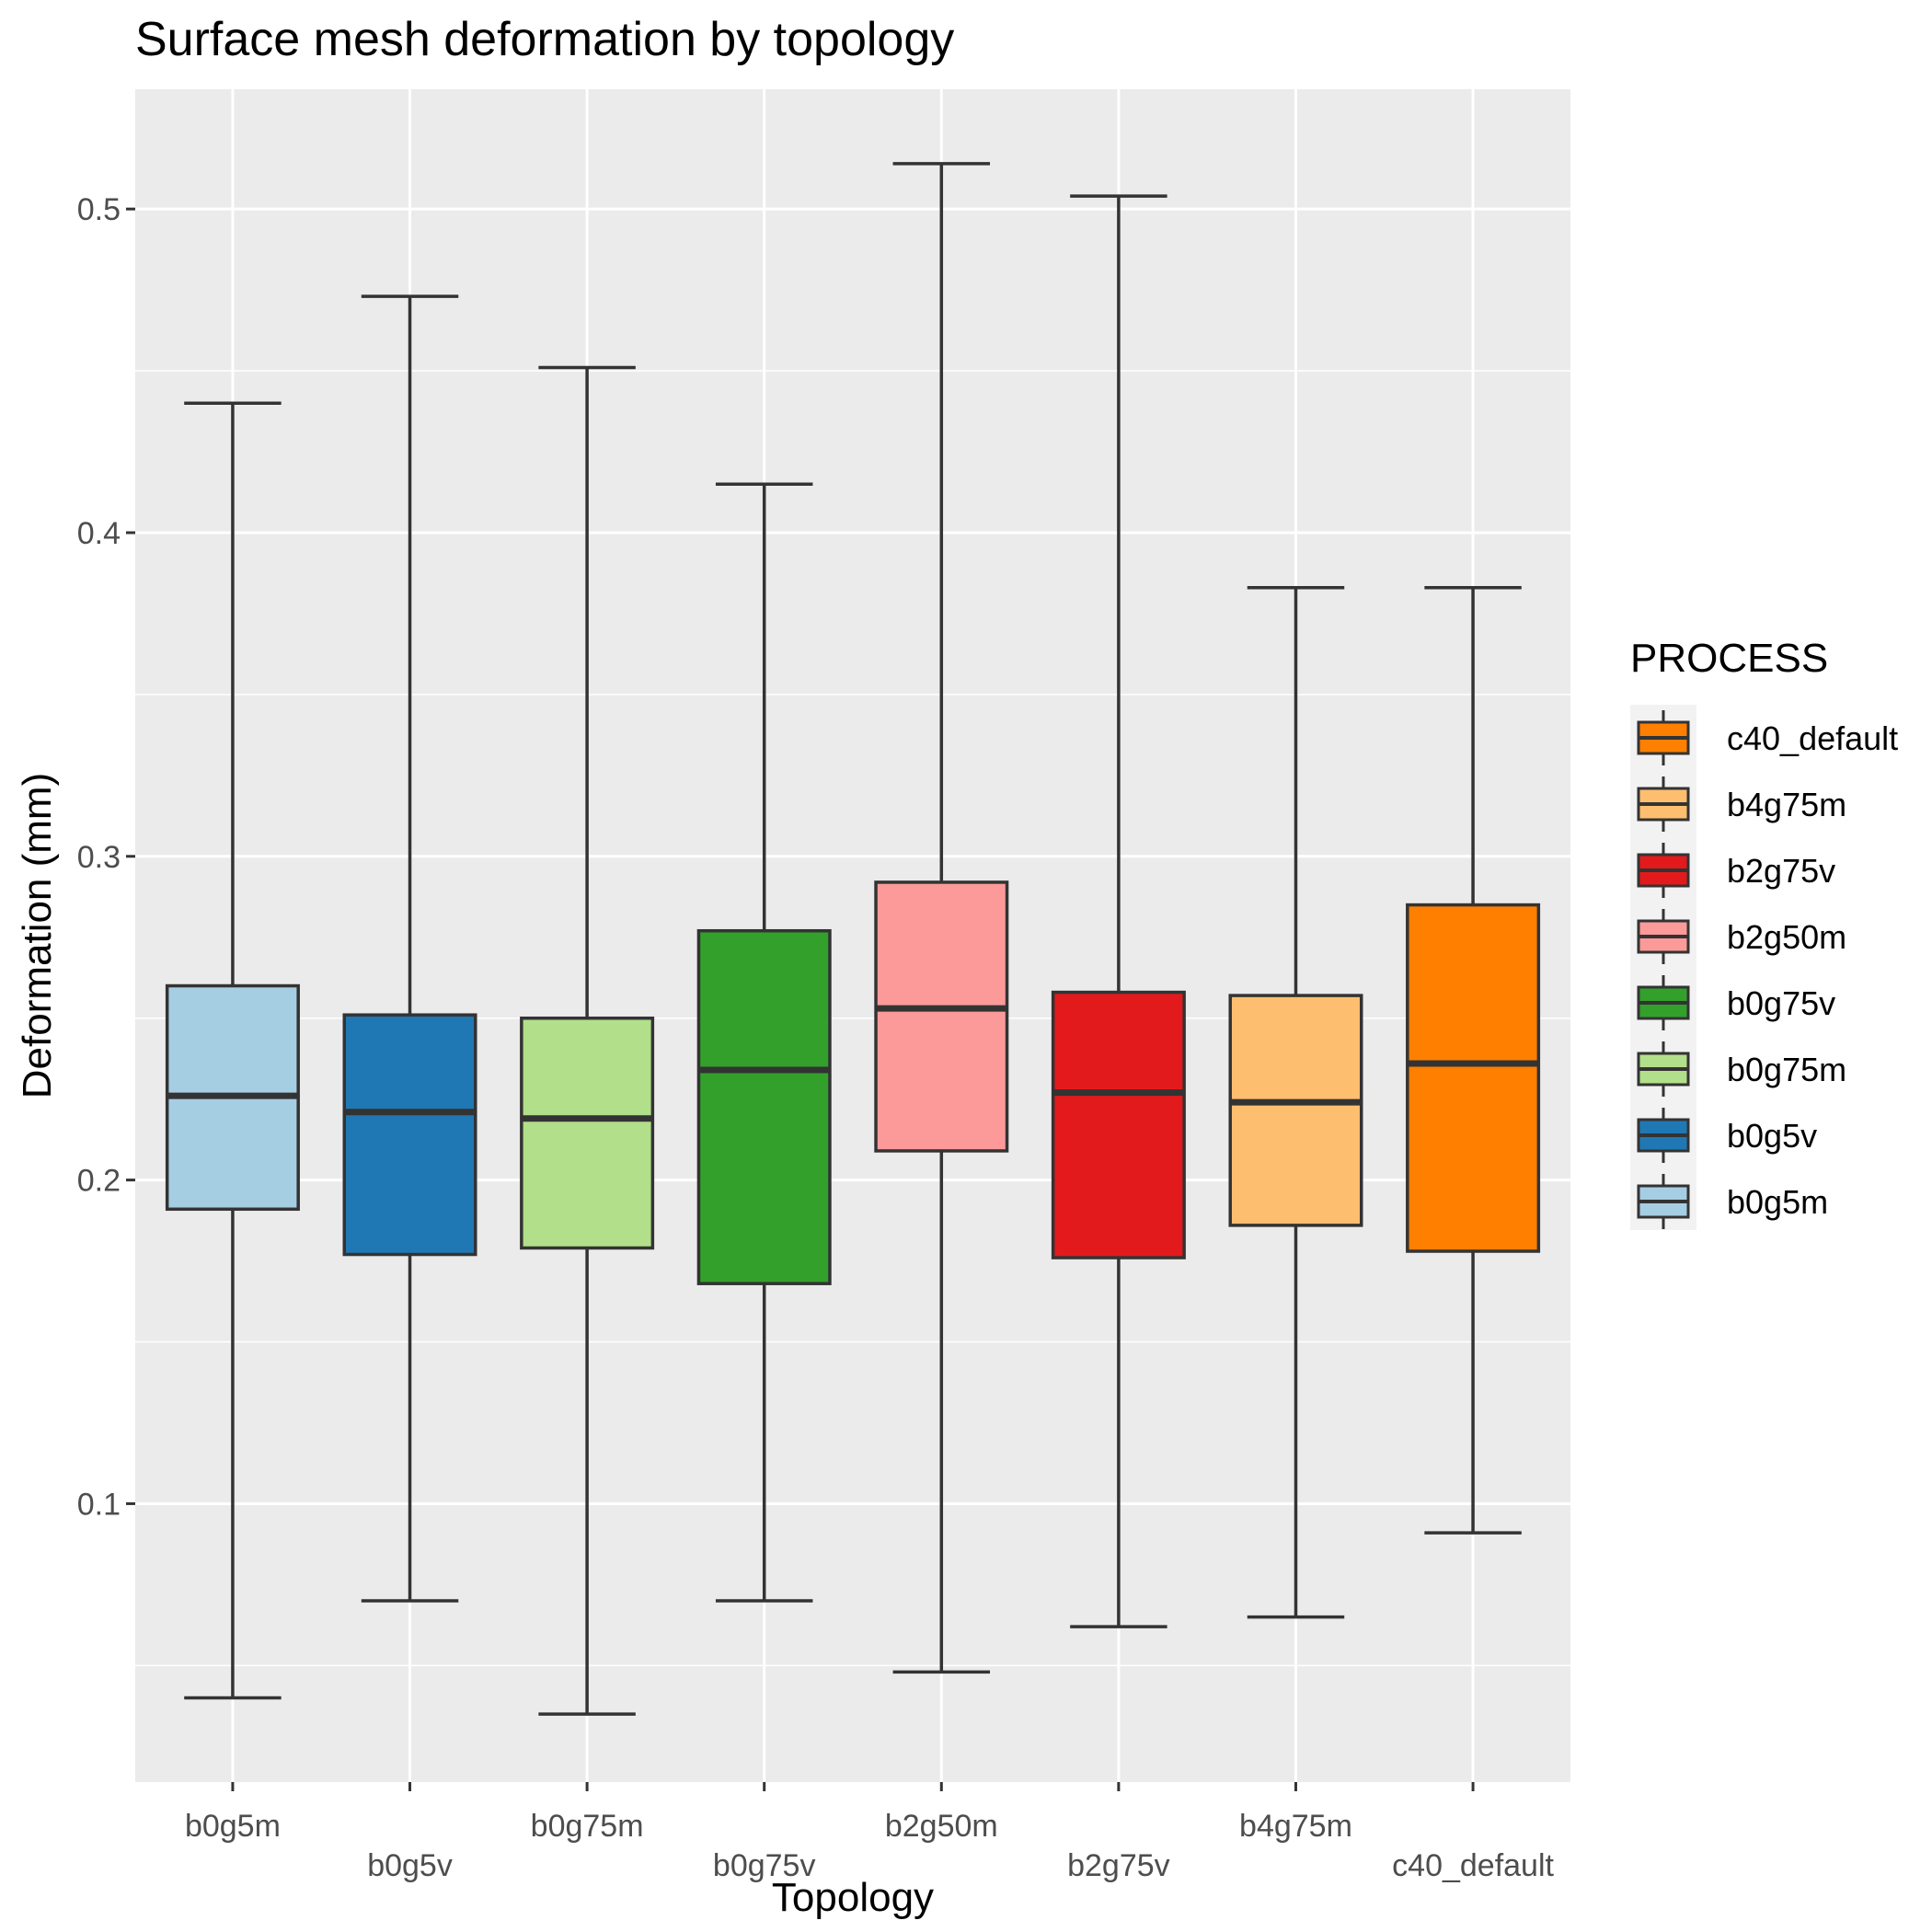 The height and width of the screenshot is (1932, 1932). What do you see at coordinates (1473, 1865) in the screenshot?
I see `x-tick-label: c40_default` at bounding box center [1473, 1865].